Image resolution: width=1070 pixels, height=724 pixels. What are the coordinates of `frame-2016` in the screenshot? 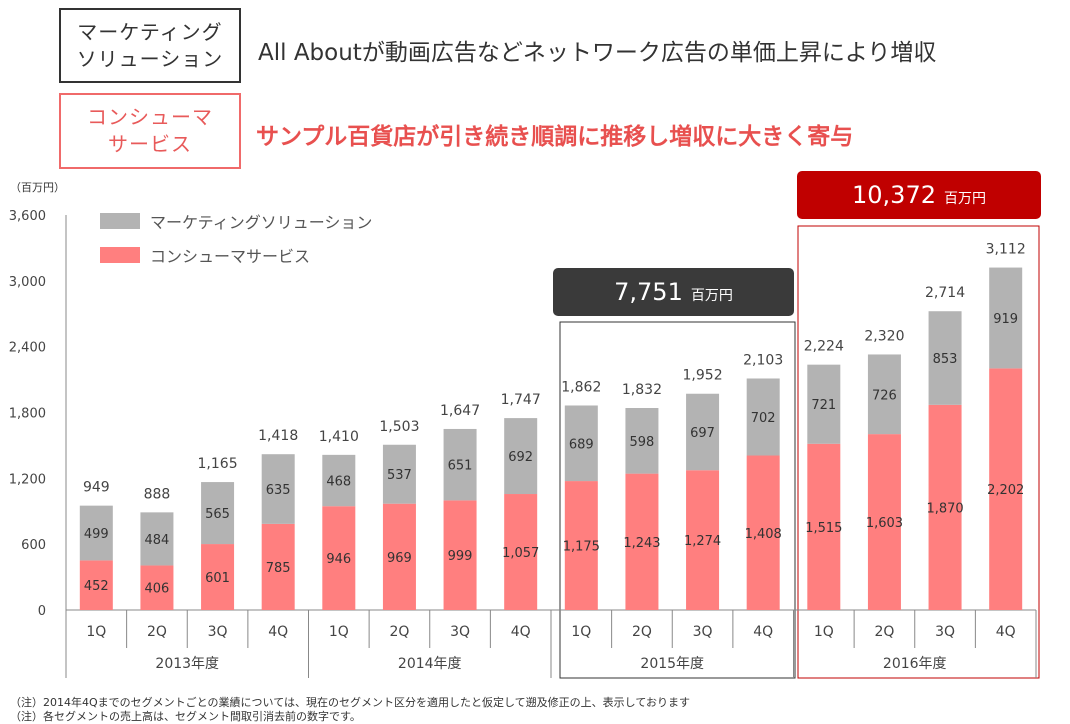 It's located at (918, 452).